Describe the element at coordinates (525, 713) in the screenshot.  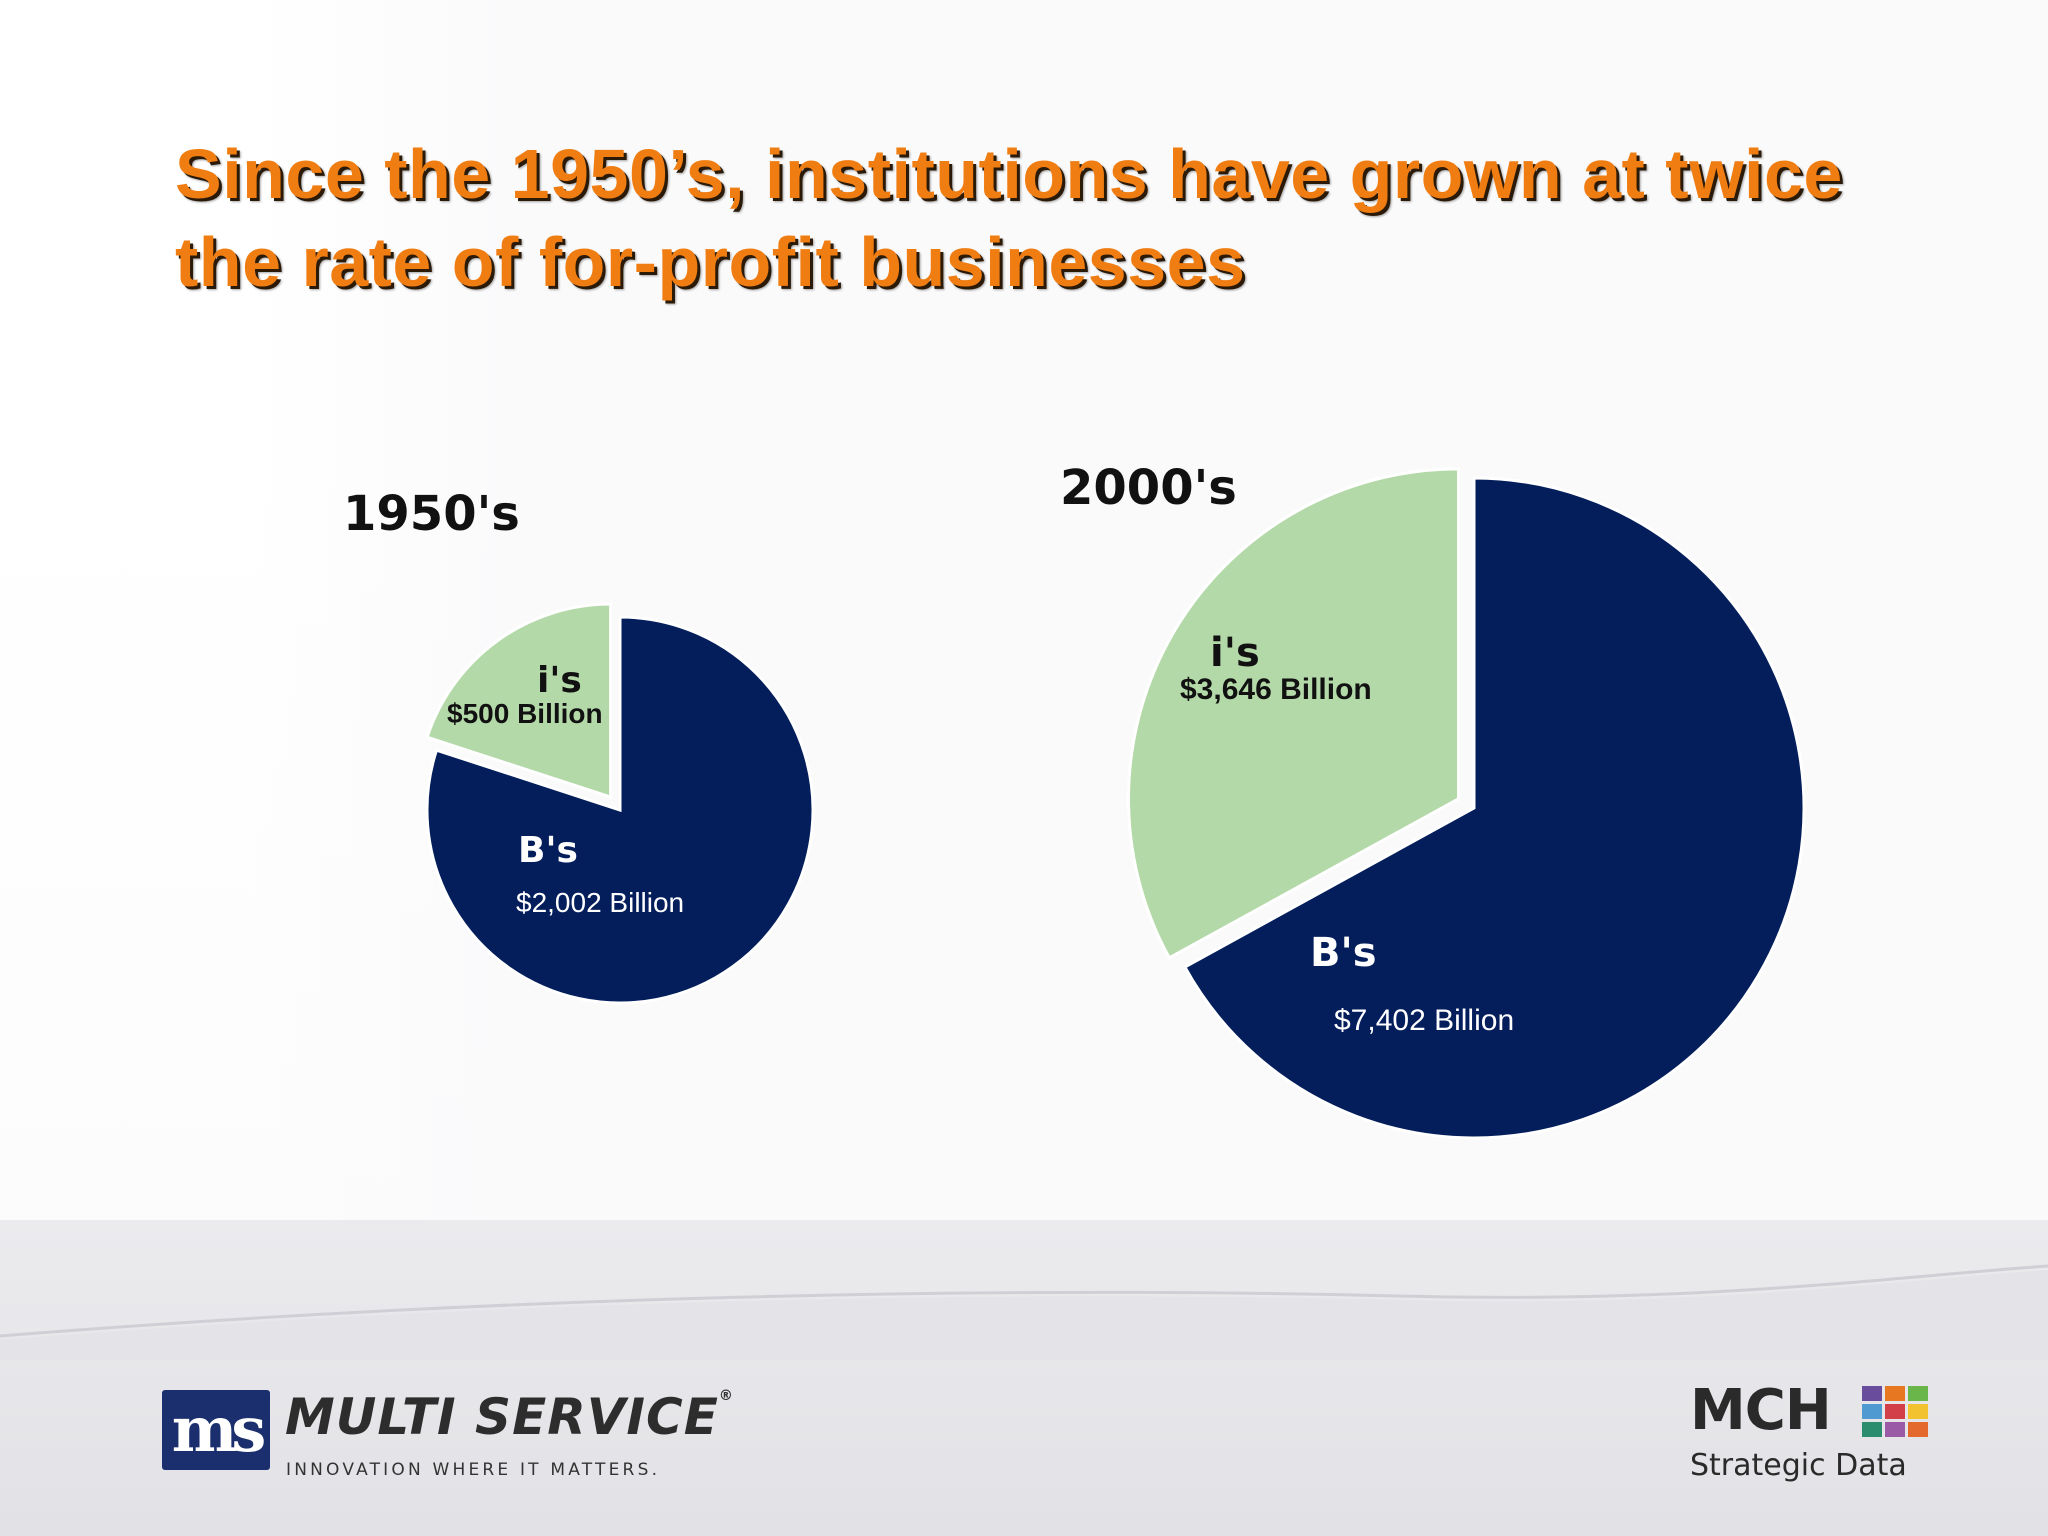
I see `pie-0-value-label-1: $500 Billion` at that location.